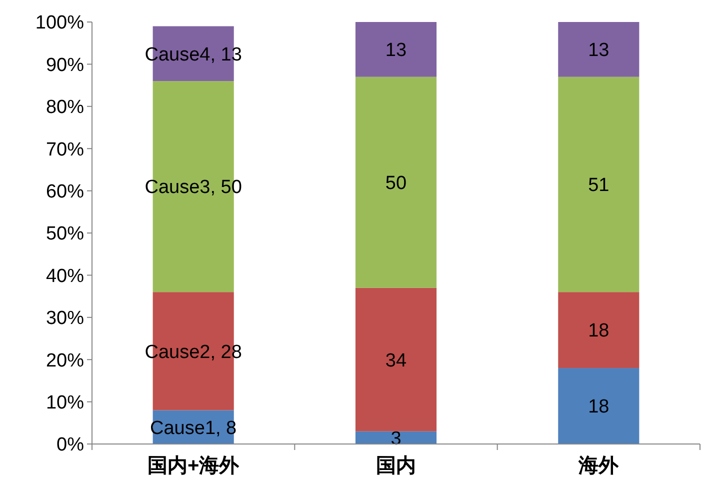 Image resolution: width=710 pixels, height=489 pixels. Describe the element at coordinates (65, 149) in the screenshot. I see `y-tick-label: 70%` at that location.